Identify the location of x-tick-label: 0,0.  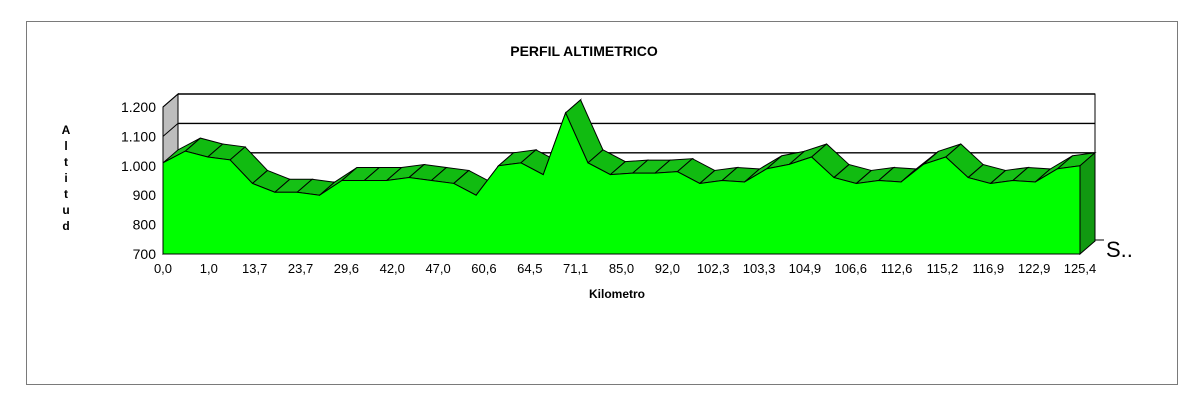
(163, 268).